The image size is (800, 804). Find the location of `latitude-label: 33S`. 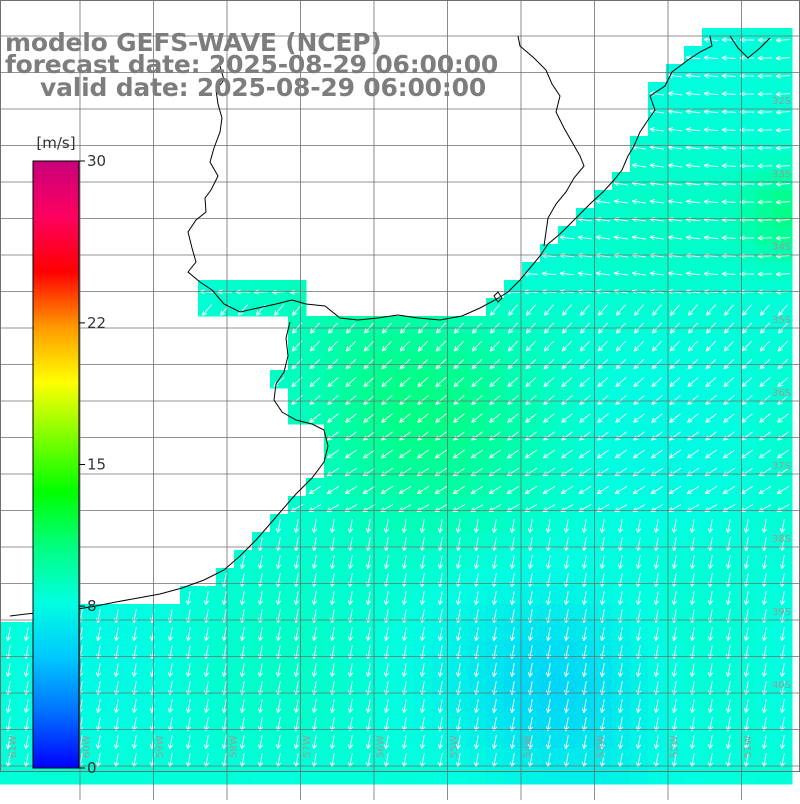

latitude-label: 33S is located at coordinates (781, 174).